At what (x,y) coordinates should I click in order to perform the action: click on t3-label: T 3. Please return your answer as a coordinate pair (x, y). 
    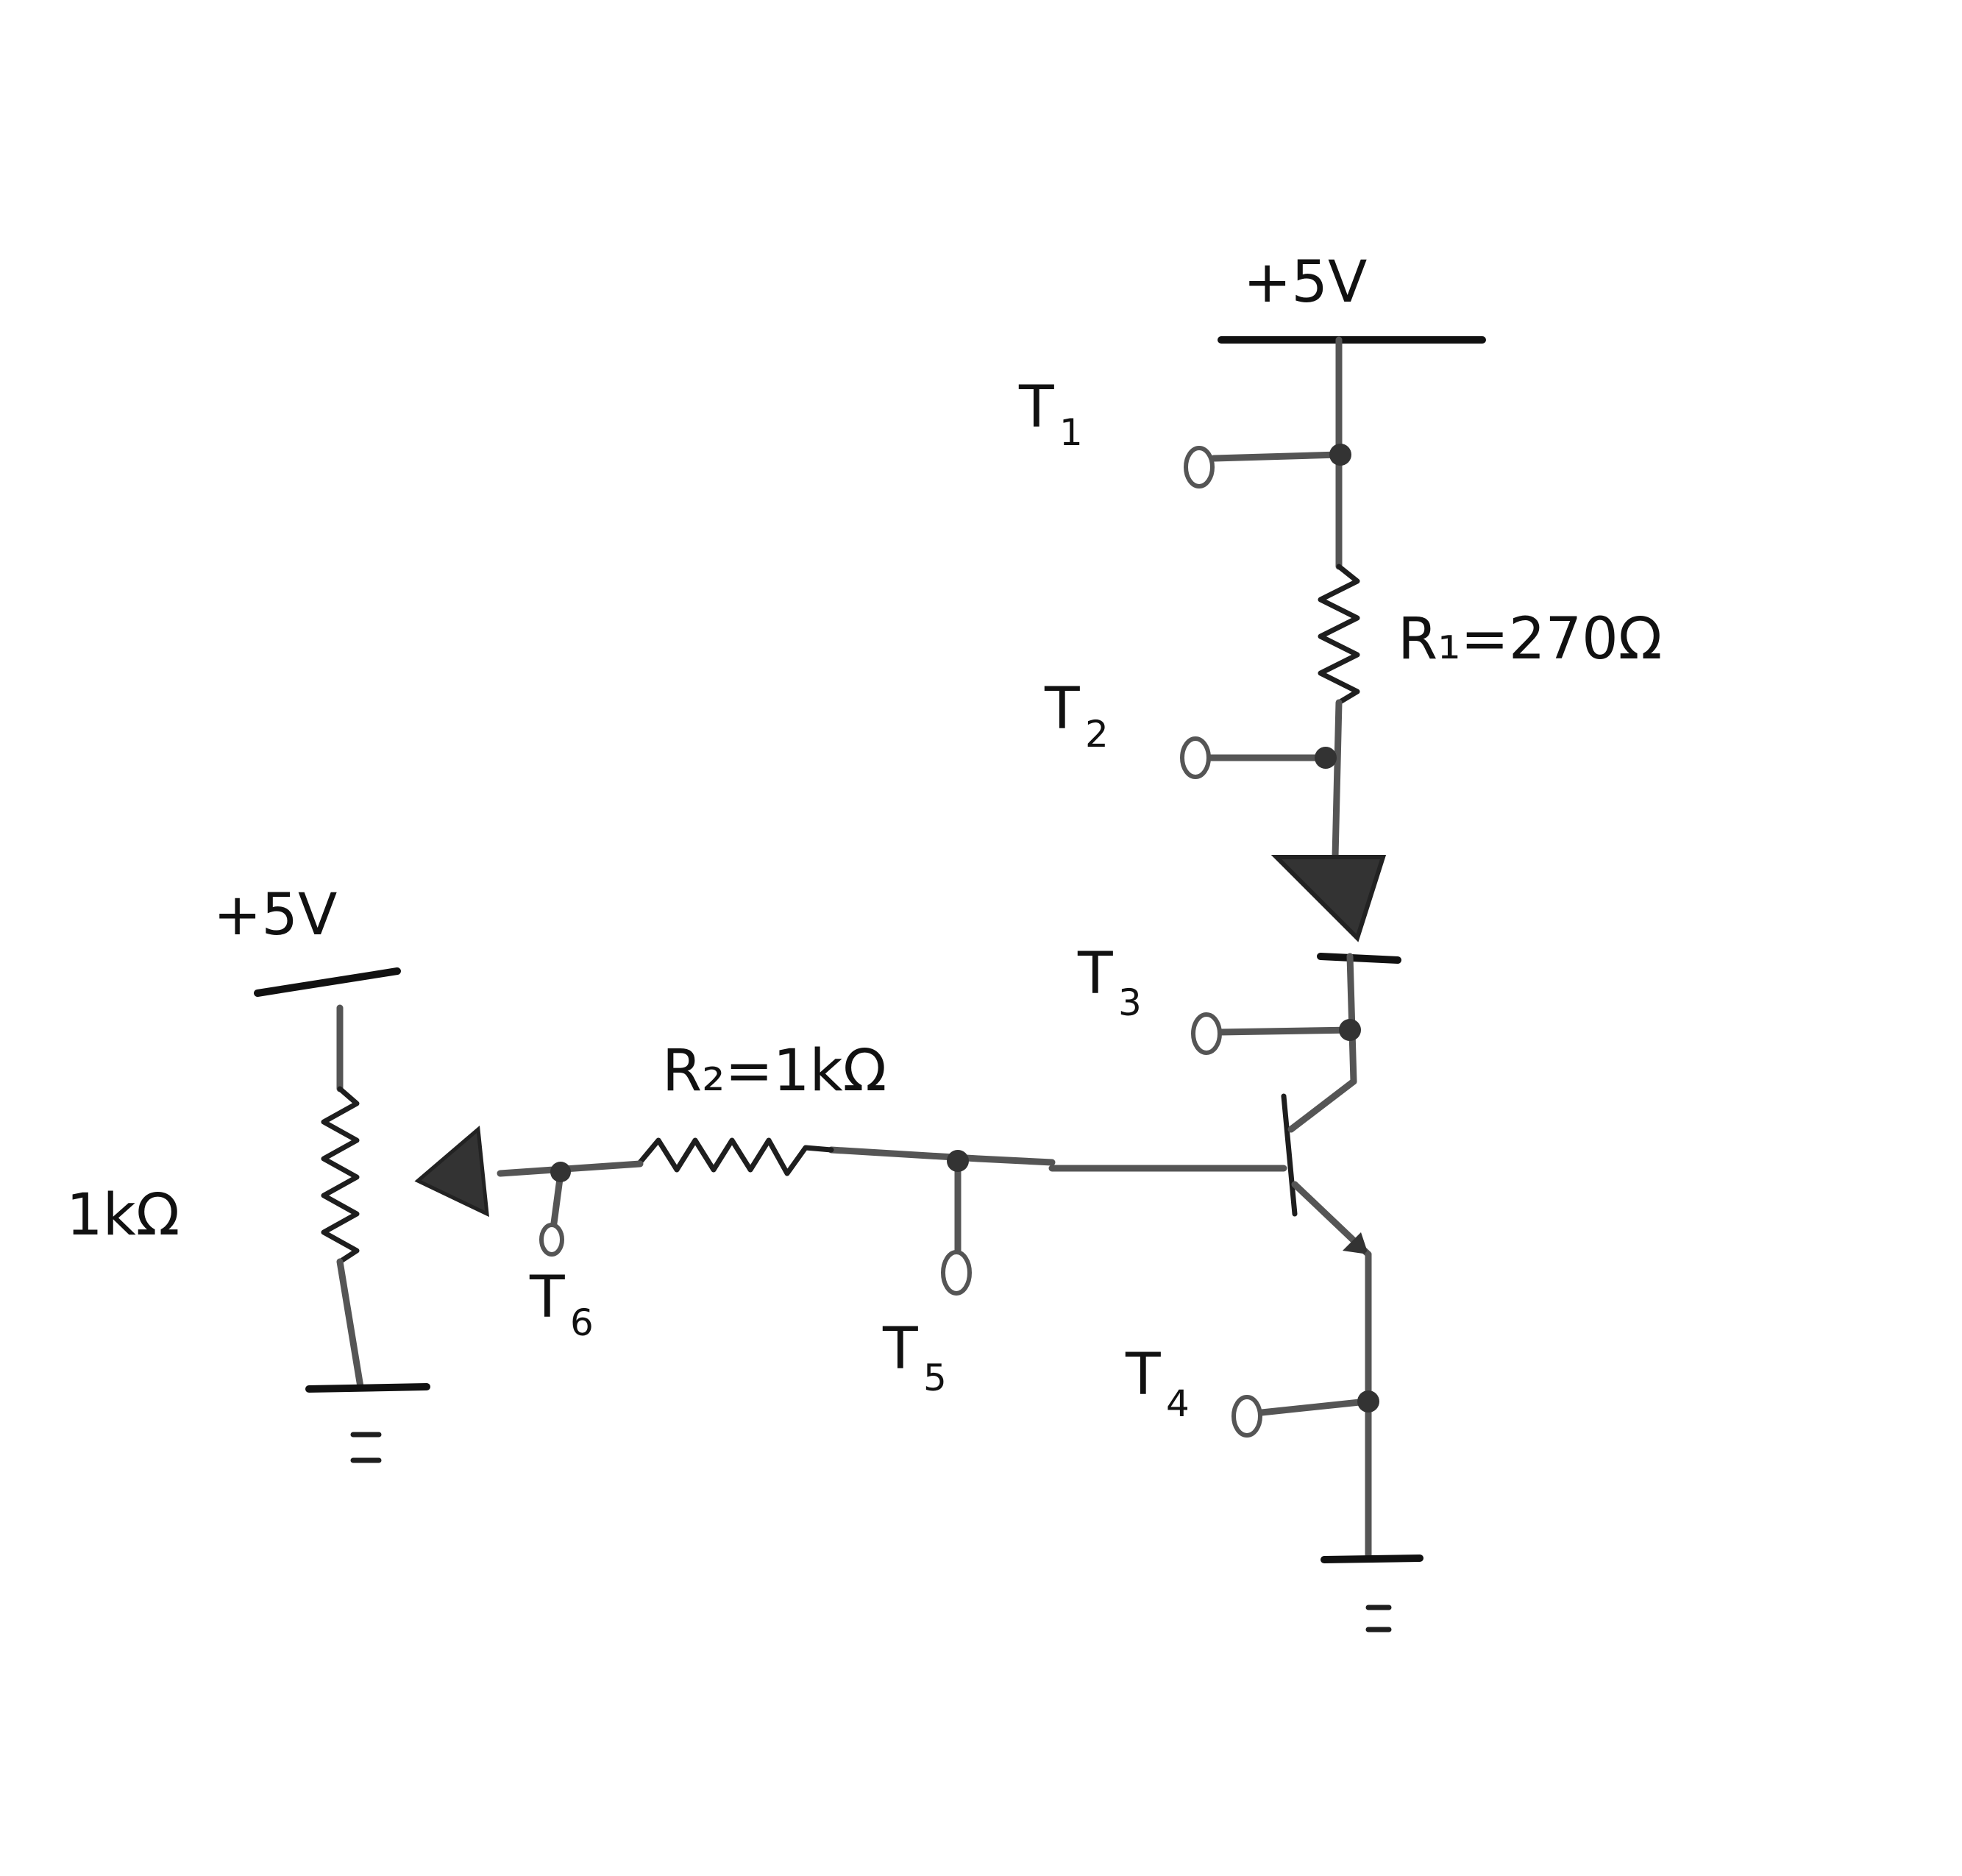
    Looking at the image, I should click on (1109, 982).